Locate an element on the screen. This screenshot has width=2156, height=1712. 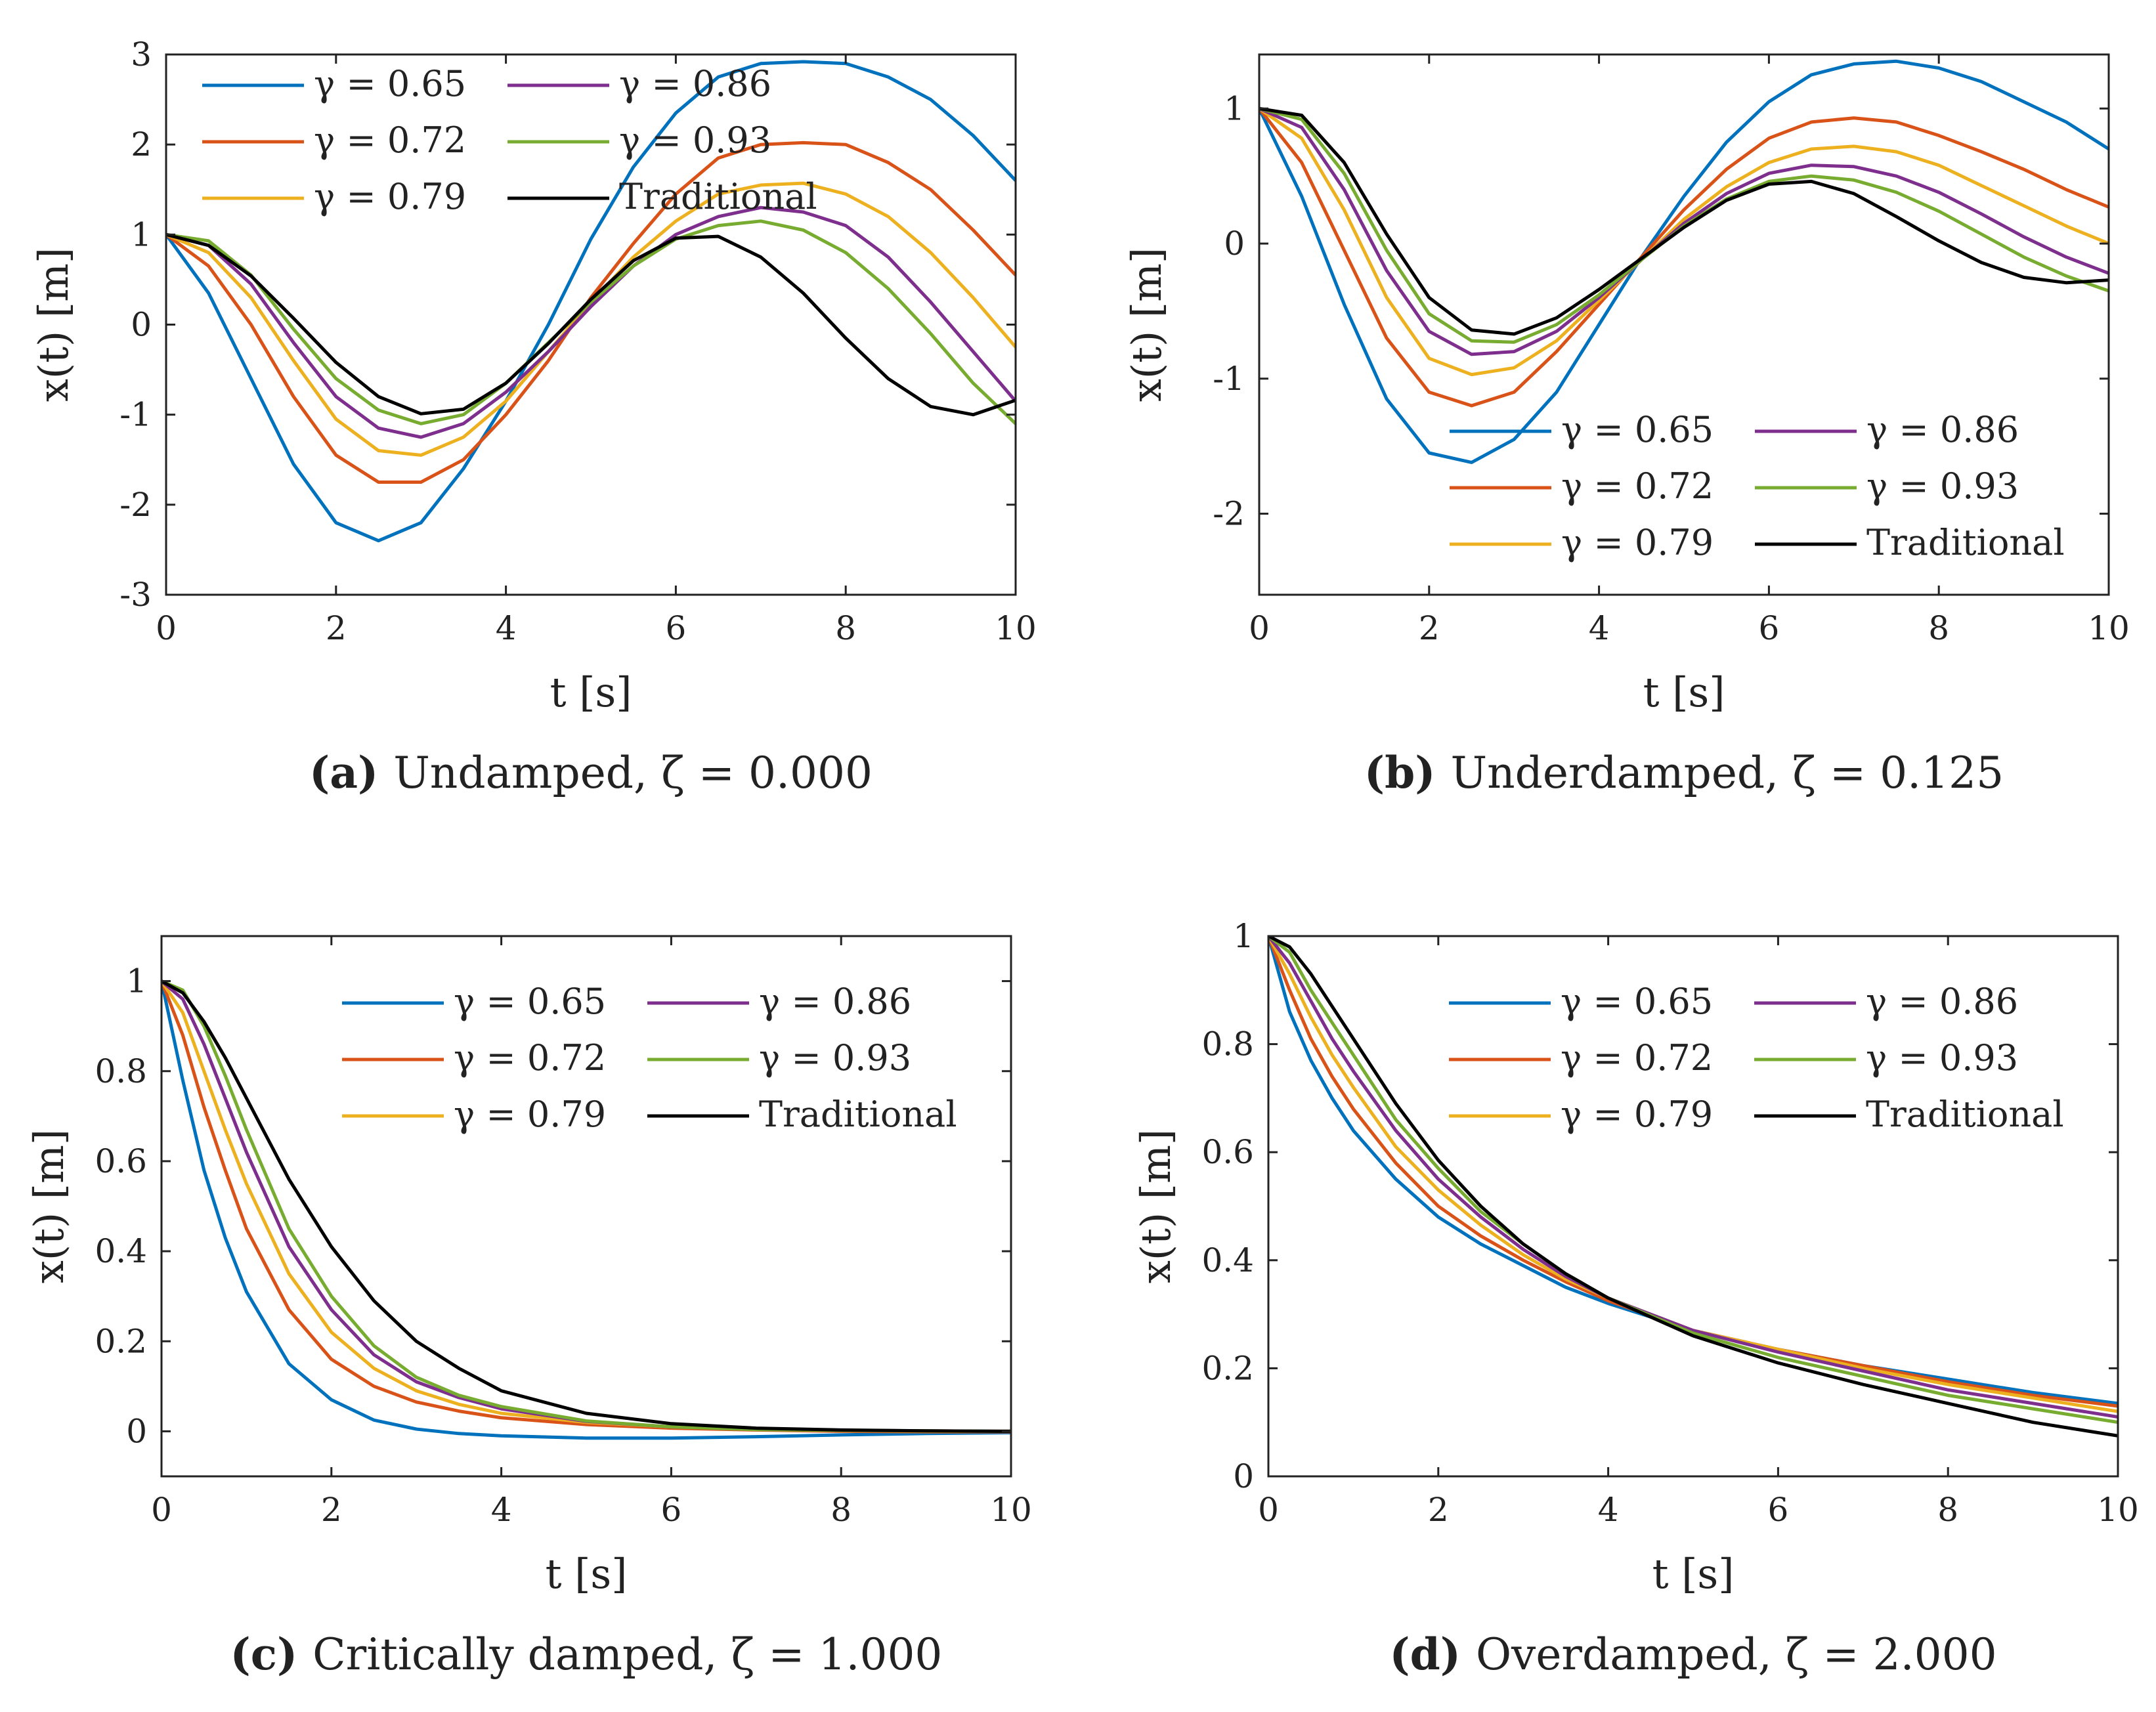
y-tick-label: -3 is located at coordinates (135, 595).